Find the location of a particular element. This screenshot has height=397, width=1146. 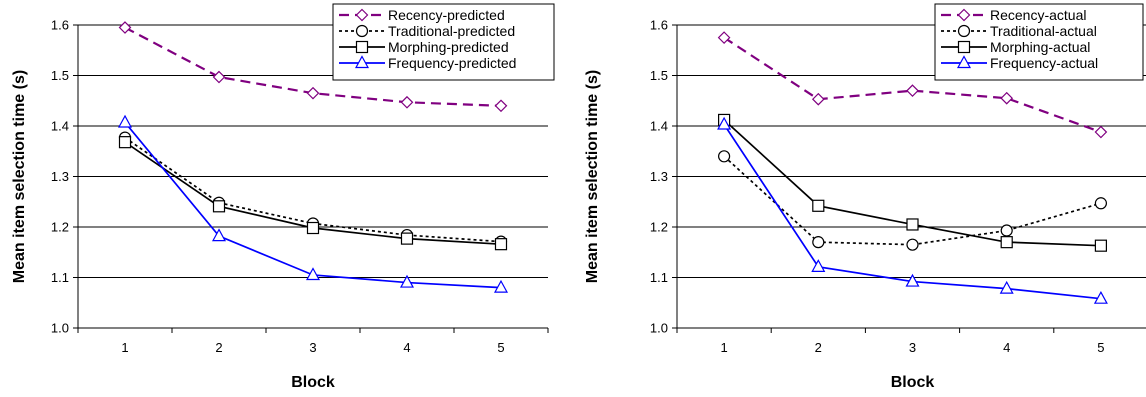

legend-label: Frequency-actual is located at coordinates (1044, 63).